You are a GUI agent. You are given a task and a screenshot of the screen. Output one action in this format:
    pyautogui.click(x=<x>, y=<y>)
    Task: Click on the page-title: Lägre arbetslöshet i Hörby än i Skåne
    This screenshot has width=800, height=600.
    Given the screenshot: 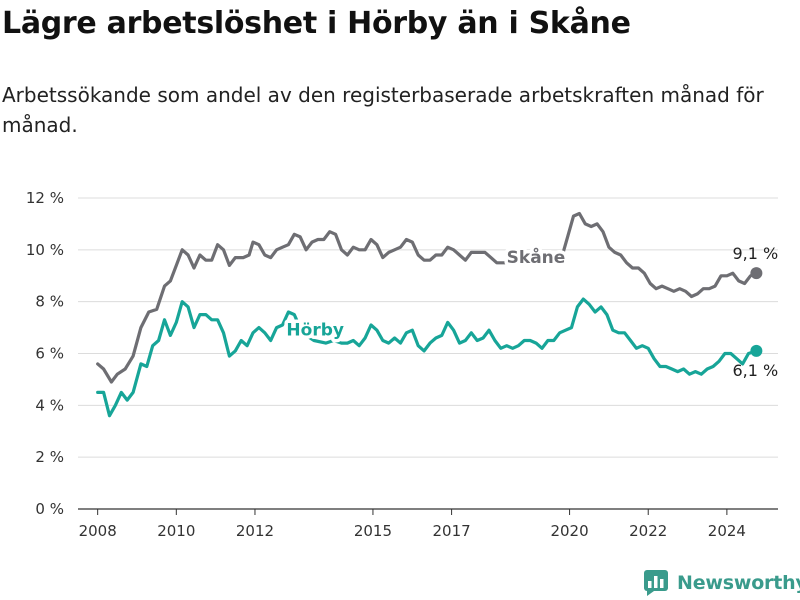 What is the action you would take?
    pyautogui.click(x=316, y=23)
    